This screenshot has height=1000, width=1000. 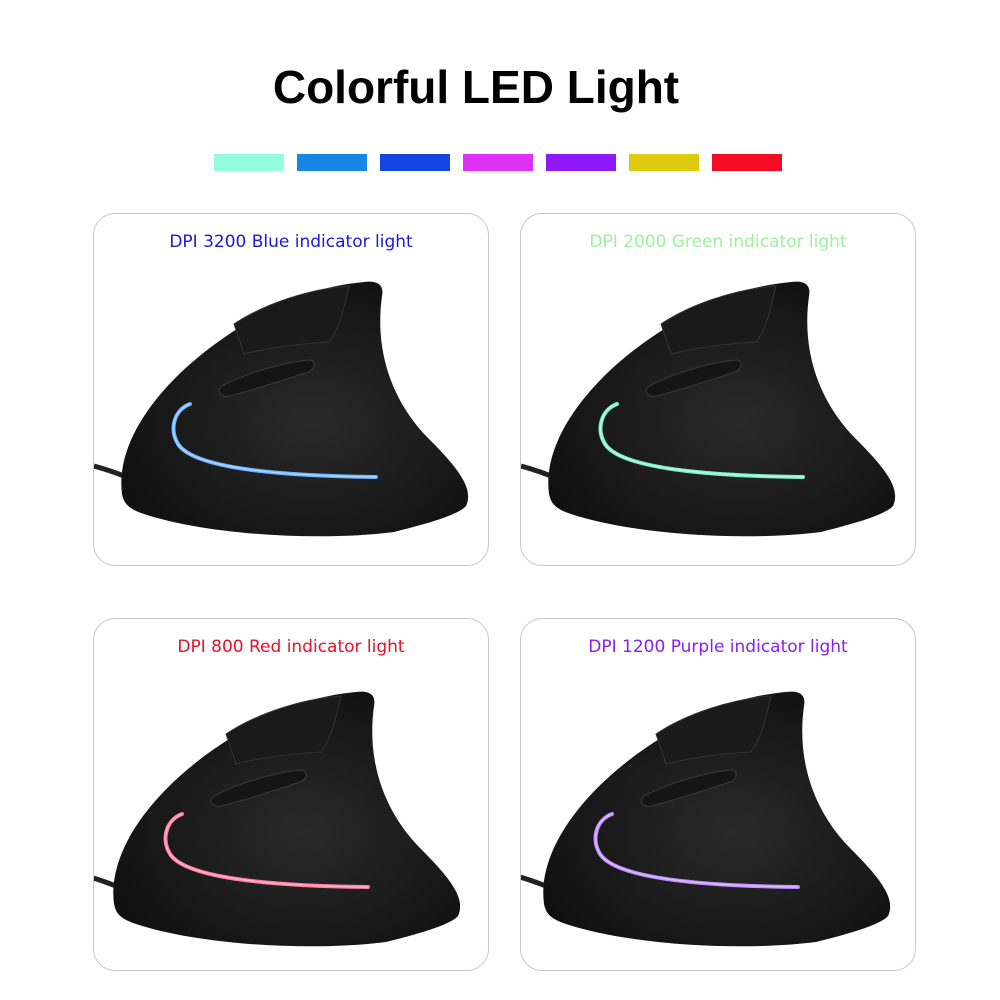 What do you see at coordinates (718, 647) in the screenshot?
I see `card-label: DPI 1200 Purple indicator light` at bounding box center [718, 647].